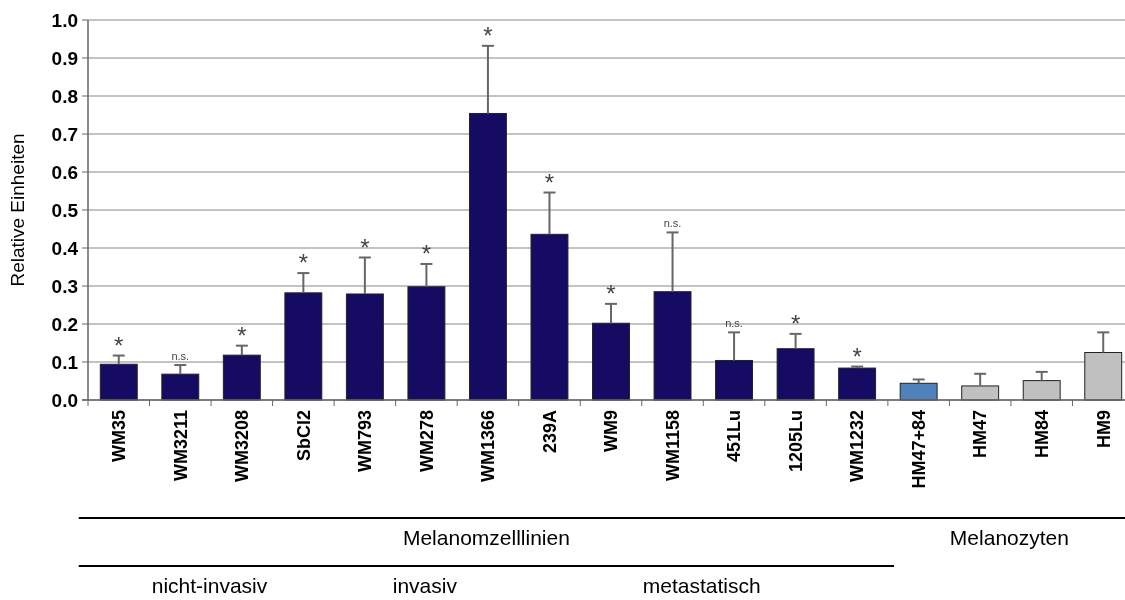 The height and width of the screenshot is (600, 1125). I want to click on y-tick-label: 0.6, so click(64, 172).